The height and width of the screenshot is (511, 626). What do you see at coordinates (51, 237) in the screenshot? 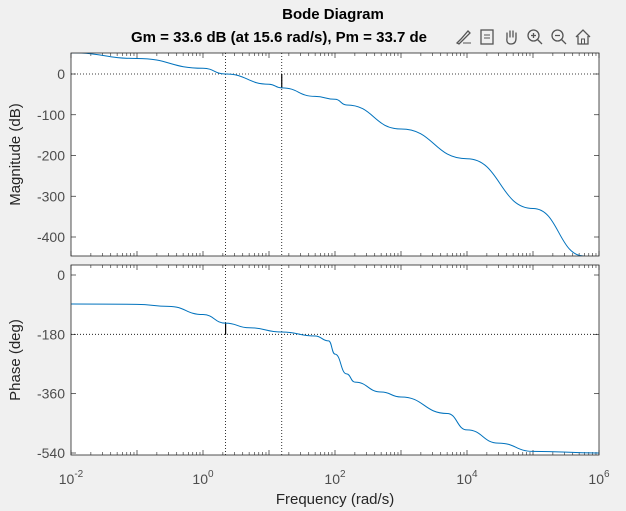
I see `y-tick-label: -400` at bounding box center [51, 237].